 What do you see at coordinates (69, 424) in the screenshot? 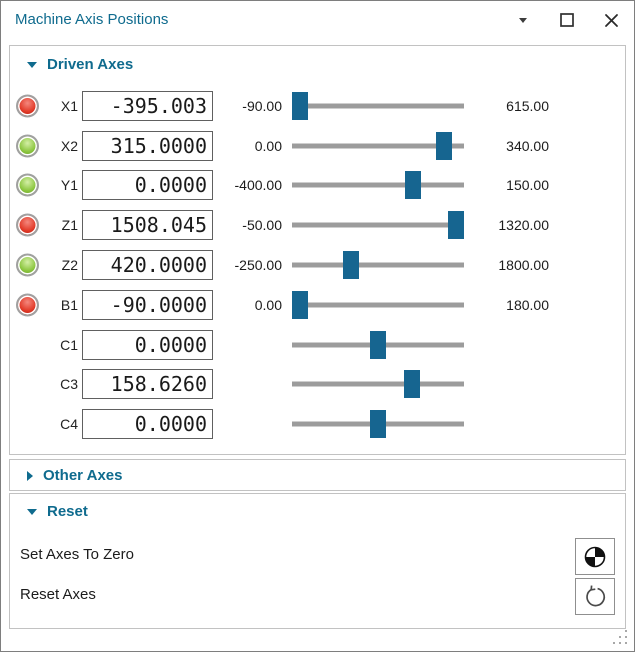
I see `axis-name-label: C4` at bounding box center [69, 424].